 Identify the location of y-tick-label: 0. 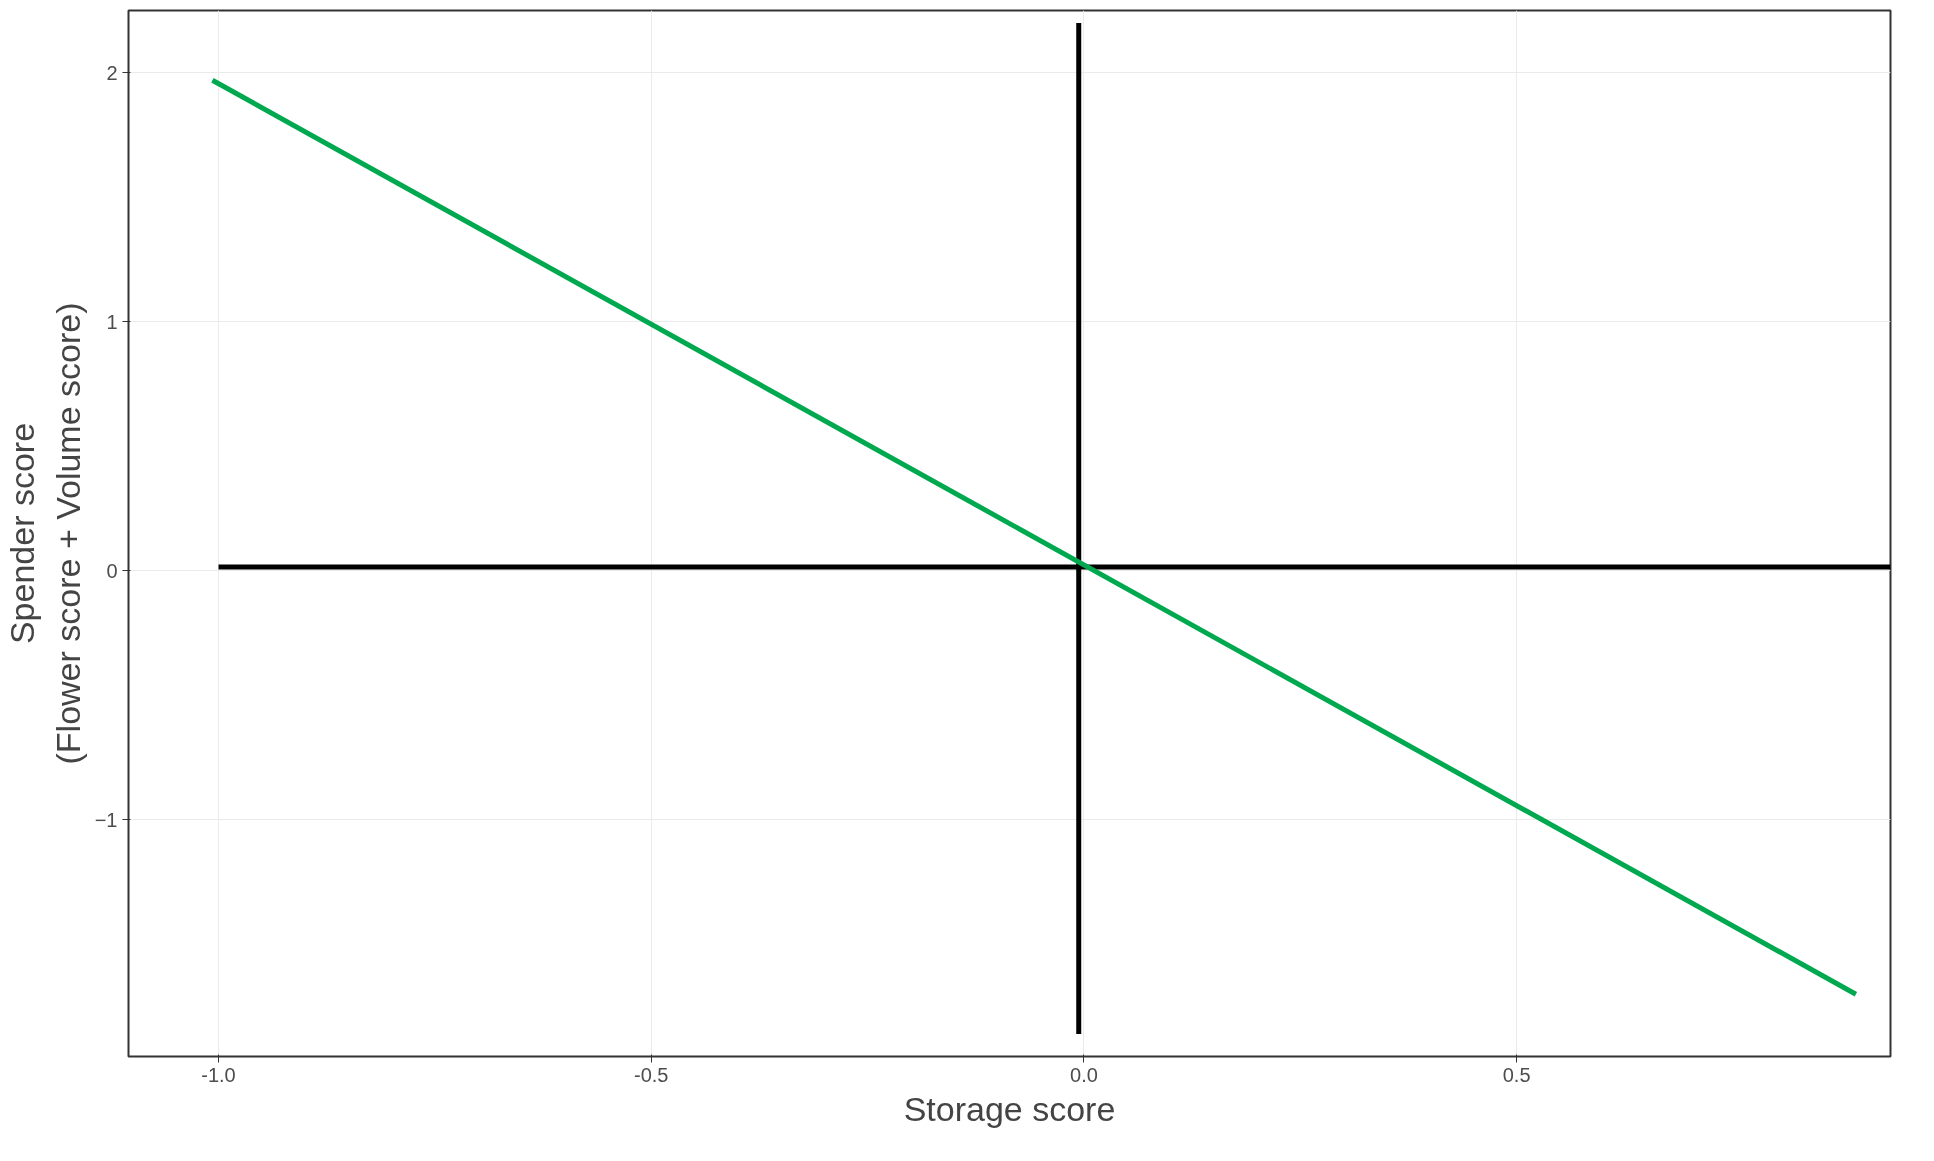
(112, 570).